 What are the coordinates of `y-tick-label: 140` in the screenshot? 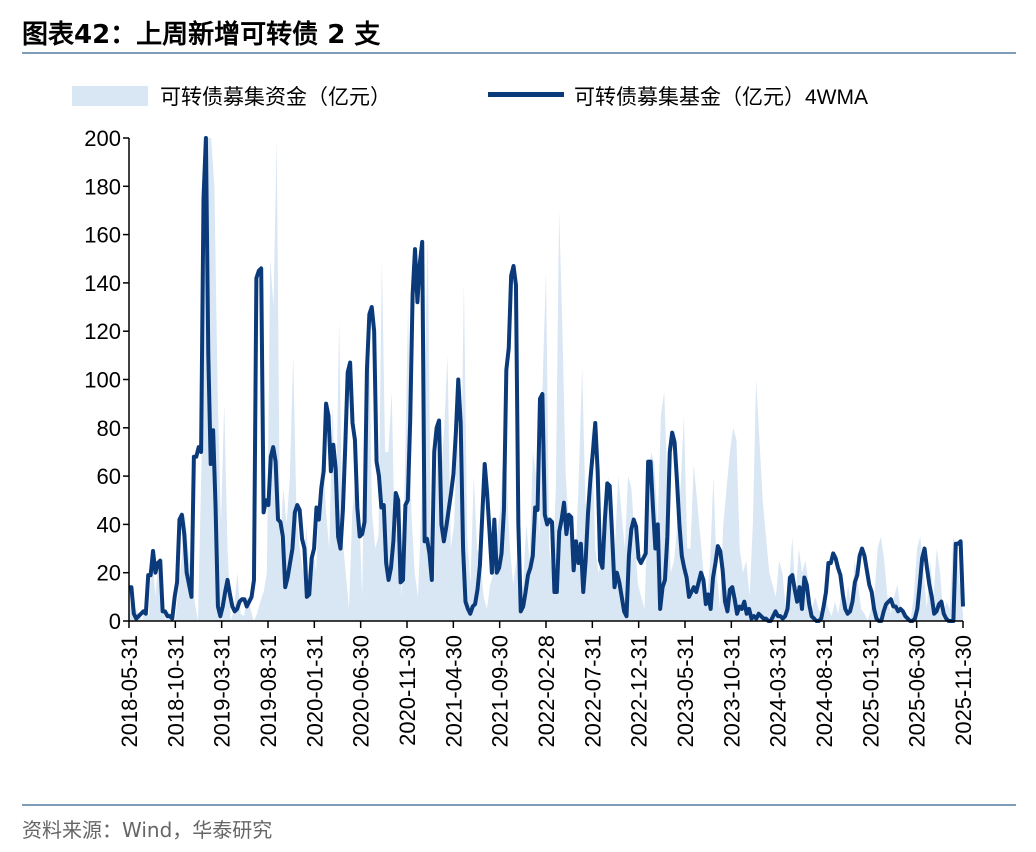 It's located at (102, 283).